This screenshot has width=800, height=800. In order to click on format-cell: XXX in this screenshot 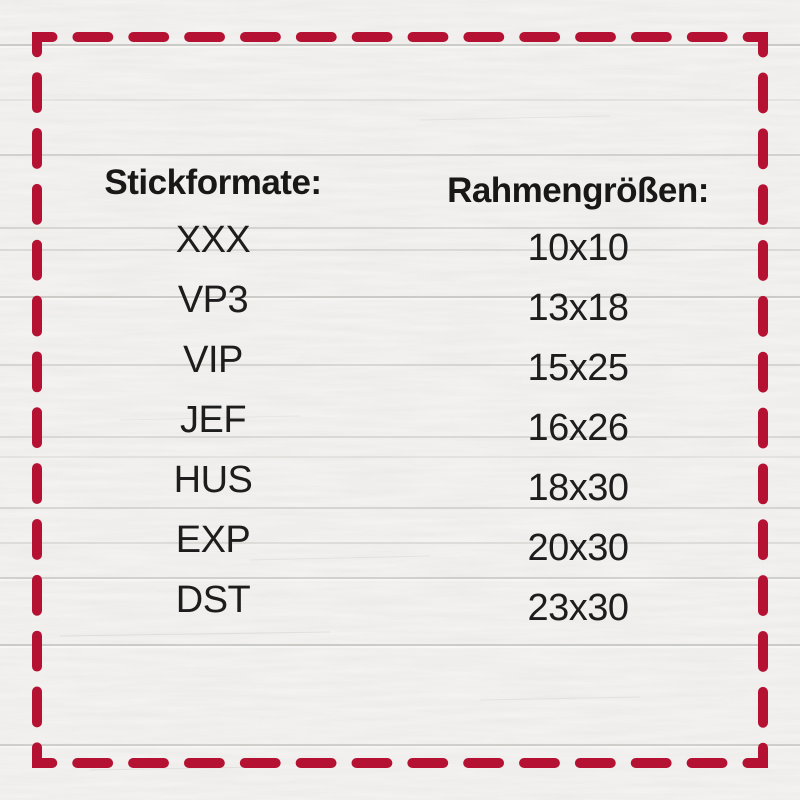, I will do `click(213, 240)`.